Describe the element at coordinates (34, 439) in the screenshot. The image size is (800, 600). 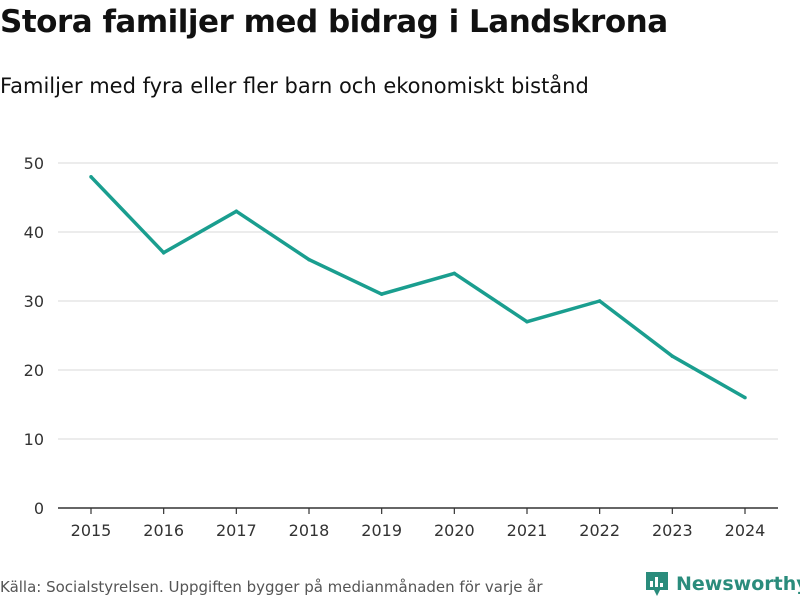
I see `y-tick-label: 10` at that location.